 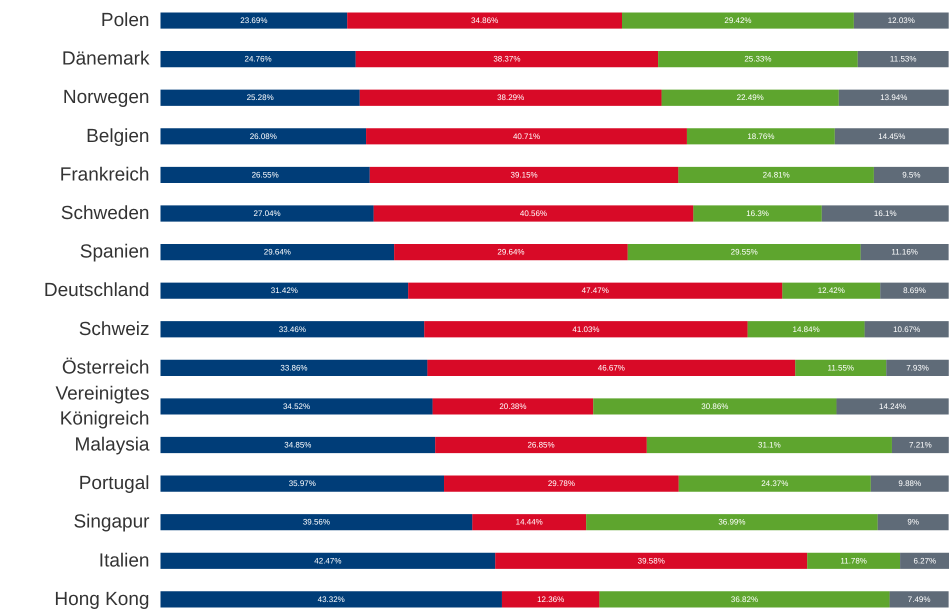 What do you see at coordinates (831, 291) in the screenshot?
I see `data-label: 12.42%` at bounding box center [831, 291].